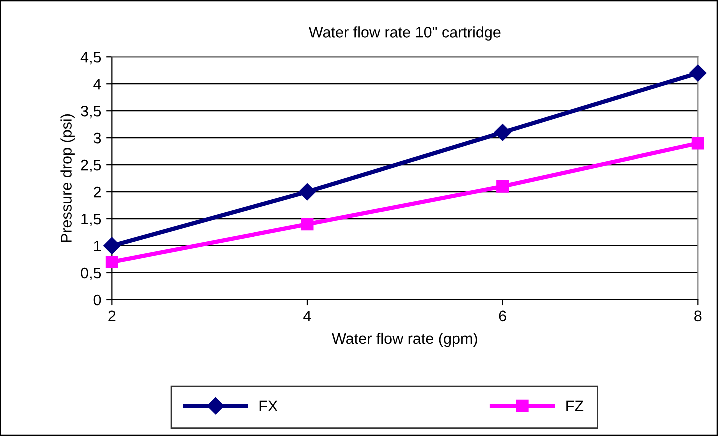 Image resolution: width=719 pixels, height=436 pixels. What do you see at coordinates (91, 58) in the screenshot?
I see `y-tick-label: 4,5` at bounding box center [91, 58].